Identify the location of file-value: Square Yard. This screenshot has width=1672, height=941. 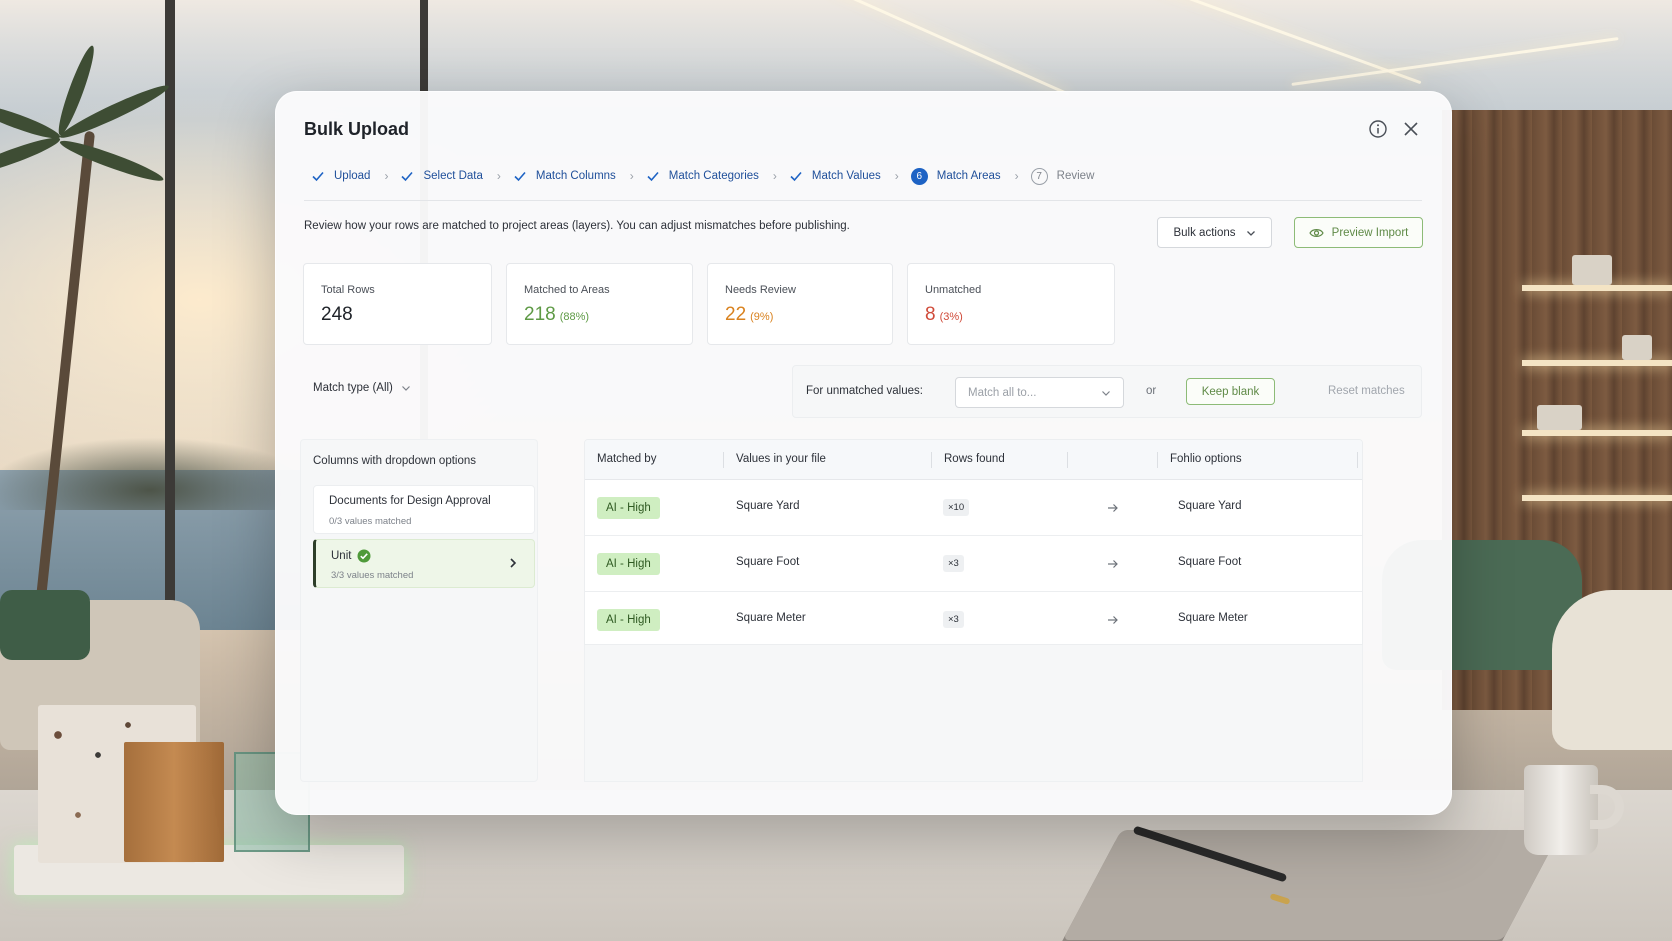
(768, 506).